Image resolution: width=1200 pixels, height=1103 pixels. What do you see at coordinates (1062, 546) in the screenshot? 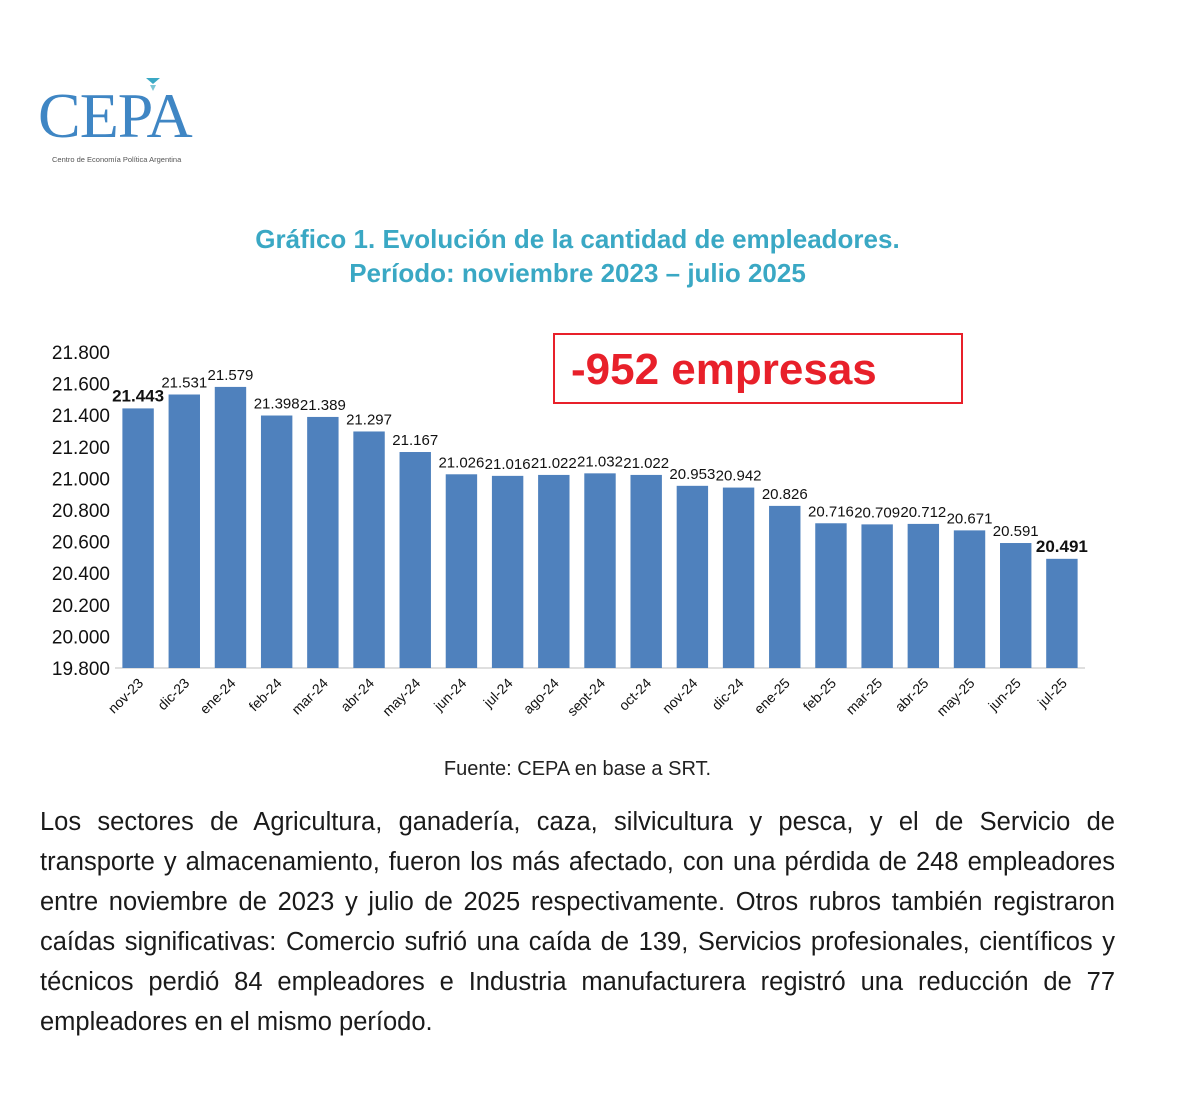
I see `data-label: 20.491` at bounding box center [1062, 546].